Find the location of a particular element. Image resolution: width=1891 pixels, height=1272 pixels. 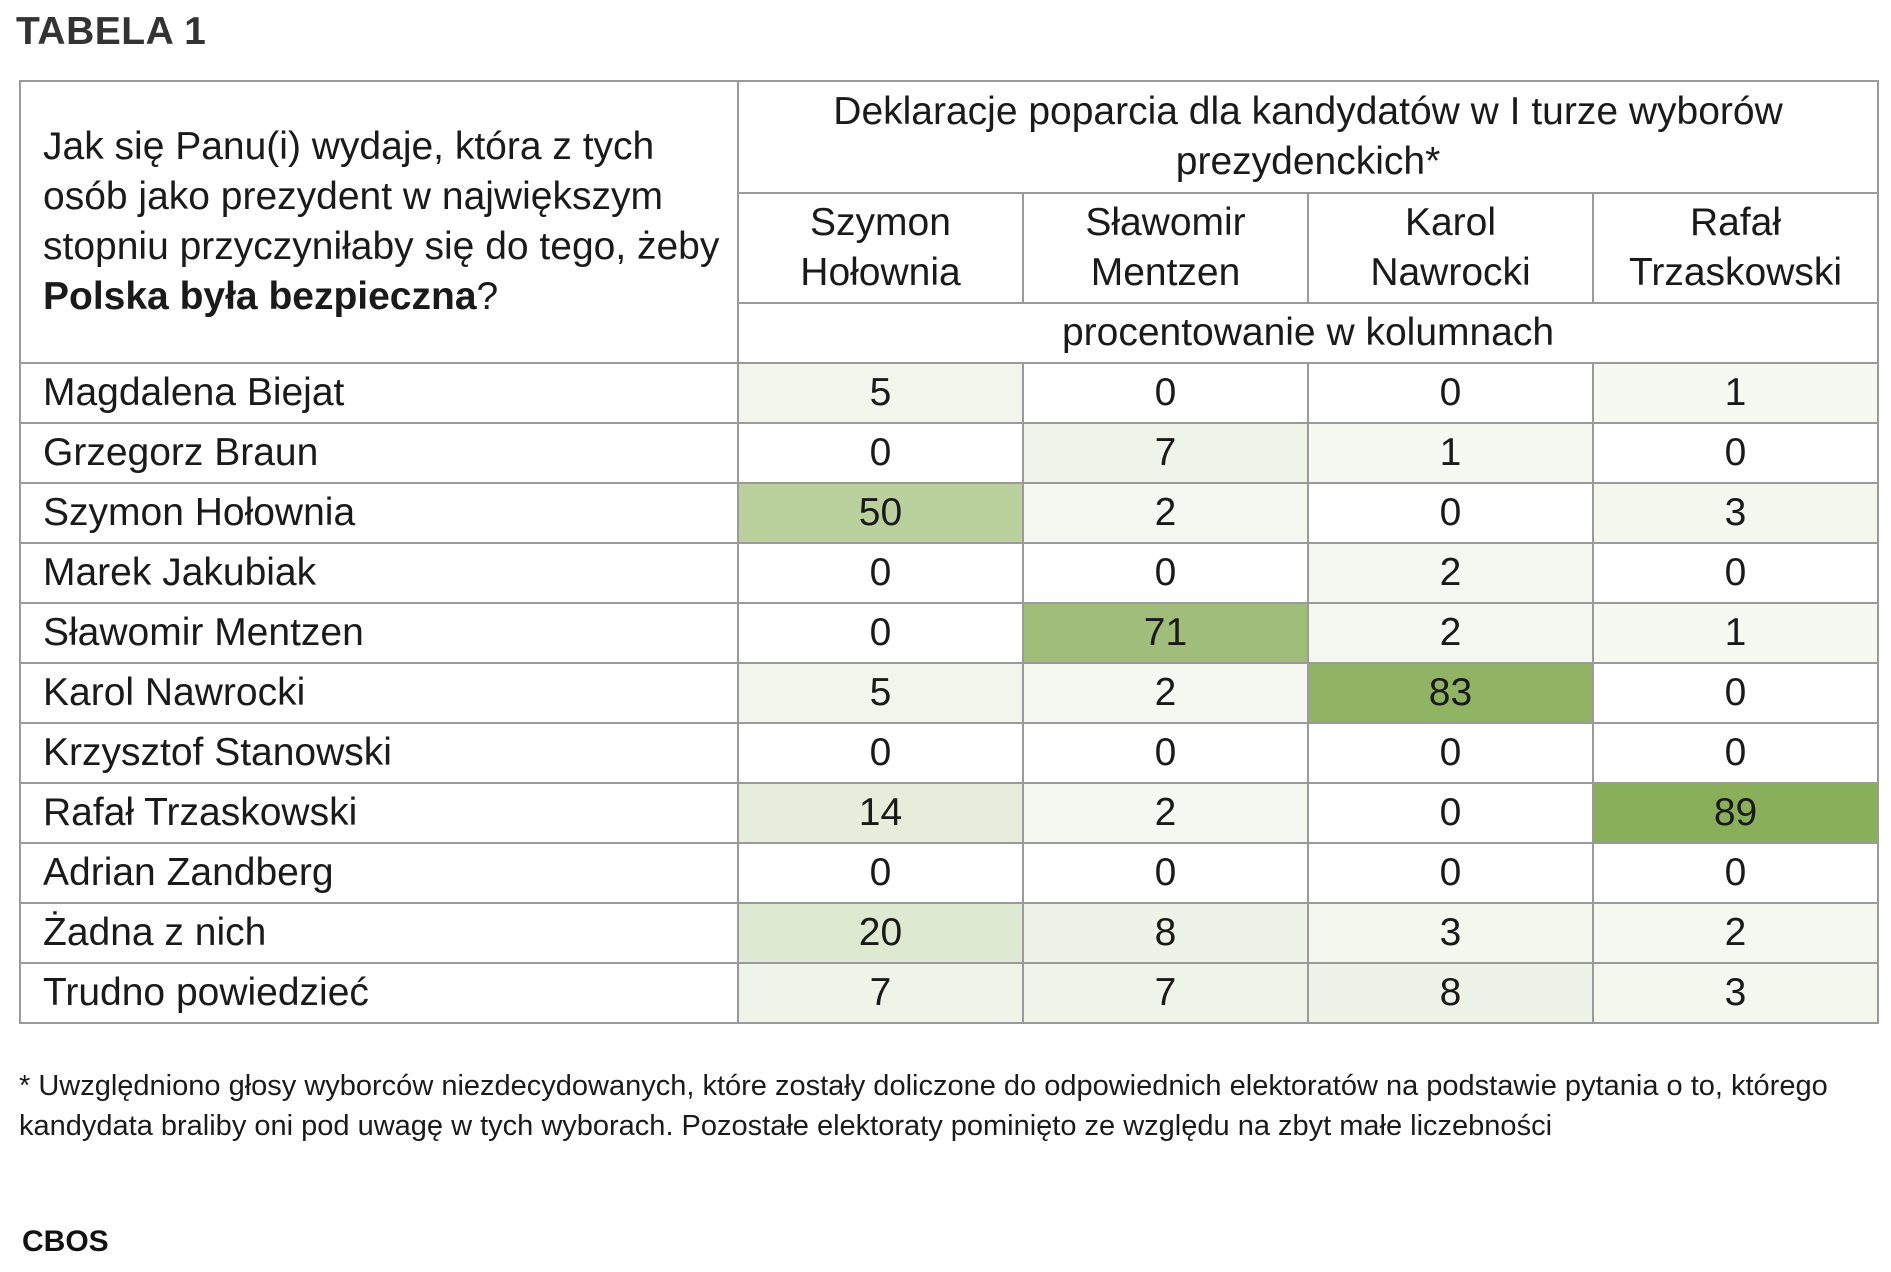

value-cell: 50 is located at coordinates (880, 513).